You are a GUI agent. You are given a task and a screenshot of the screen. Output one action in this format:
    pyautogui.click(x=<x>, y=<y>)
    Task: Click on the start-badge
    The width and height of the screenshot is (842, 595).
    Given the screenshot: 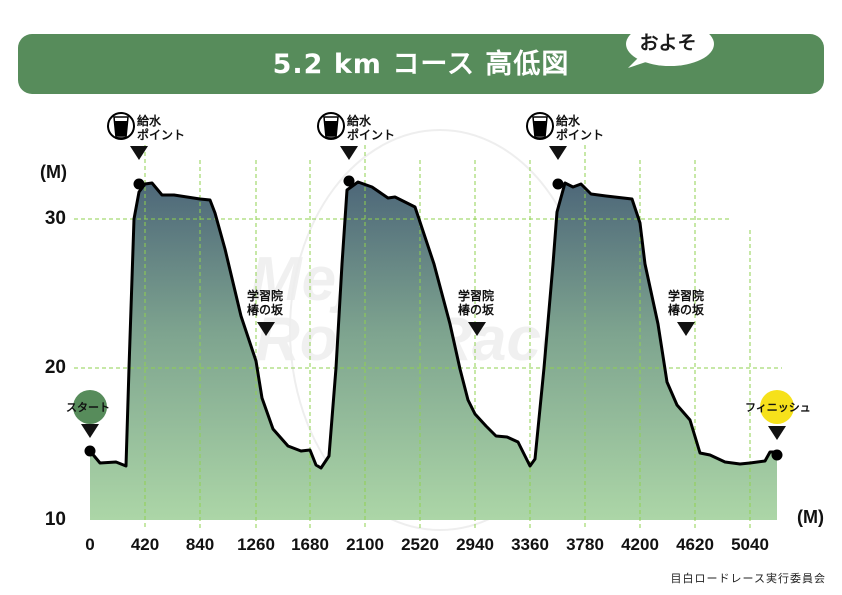 What is the action you would take?
    pyautogui.click(x=90, y=407)
    